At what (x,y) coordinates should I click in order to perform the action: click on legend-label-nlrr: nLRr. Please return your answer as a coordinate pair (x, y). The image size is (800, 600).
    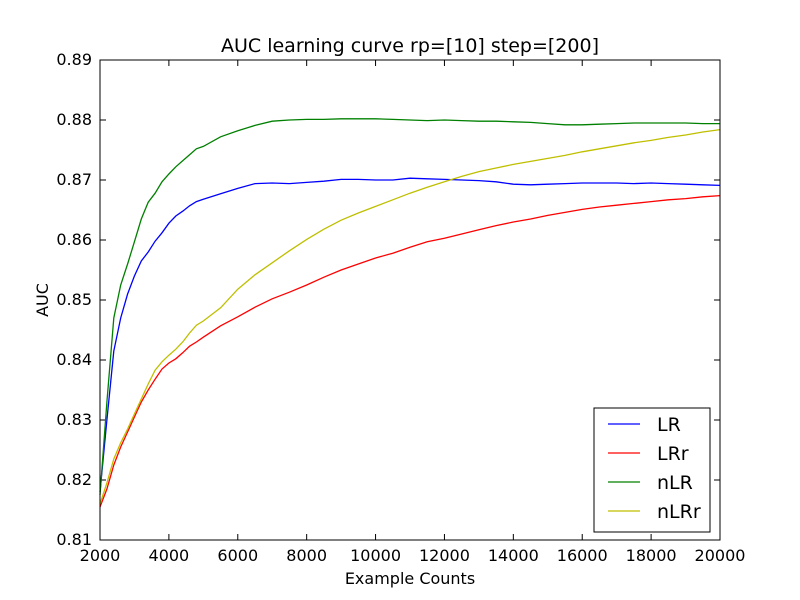
    Looking at the image, I should click on (679, 512).